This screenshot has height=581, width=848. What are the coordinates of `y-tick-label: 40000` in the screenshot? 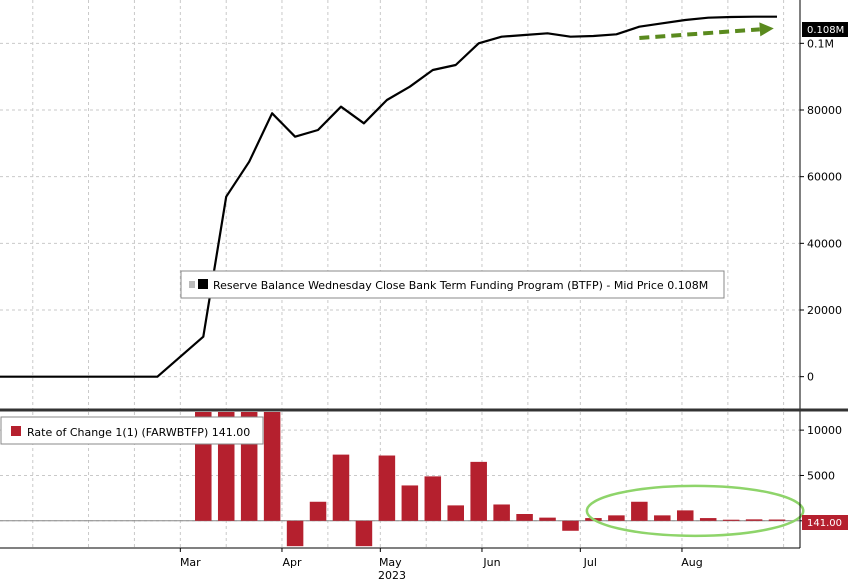 It's located at (824, 243).